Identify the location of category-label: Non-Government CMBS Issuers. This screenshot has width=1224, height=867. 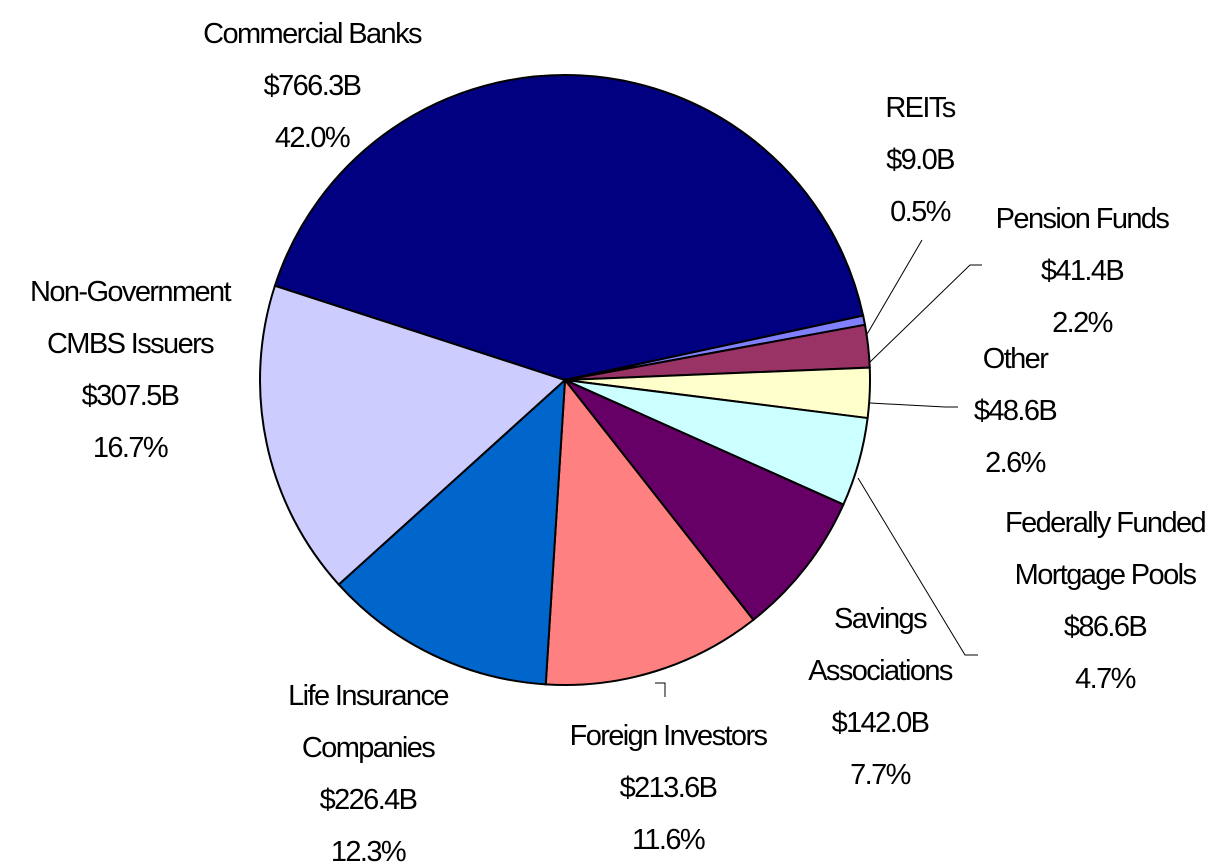
(130, 318).